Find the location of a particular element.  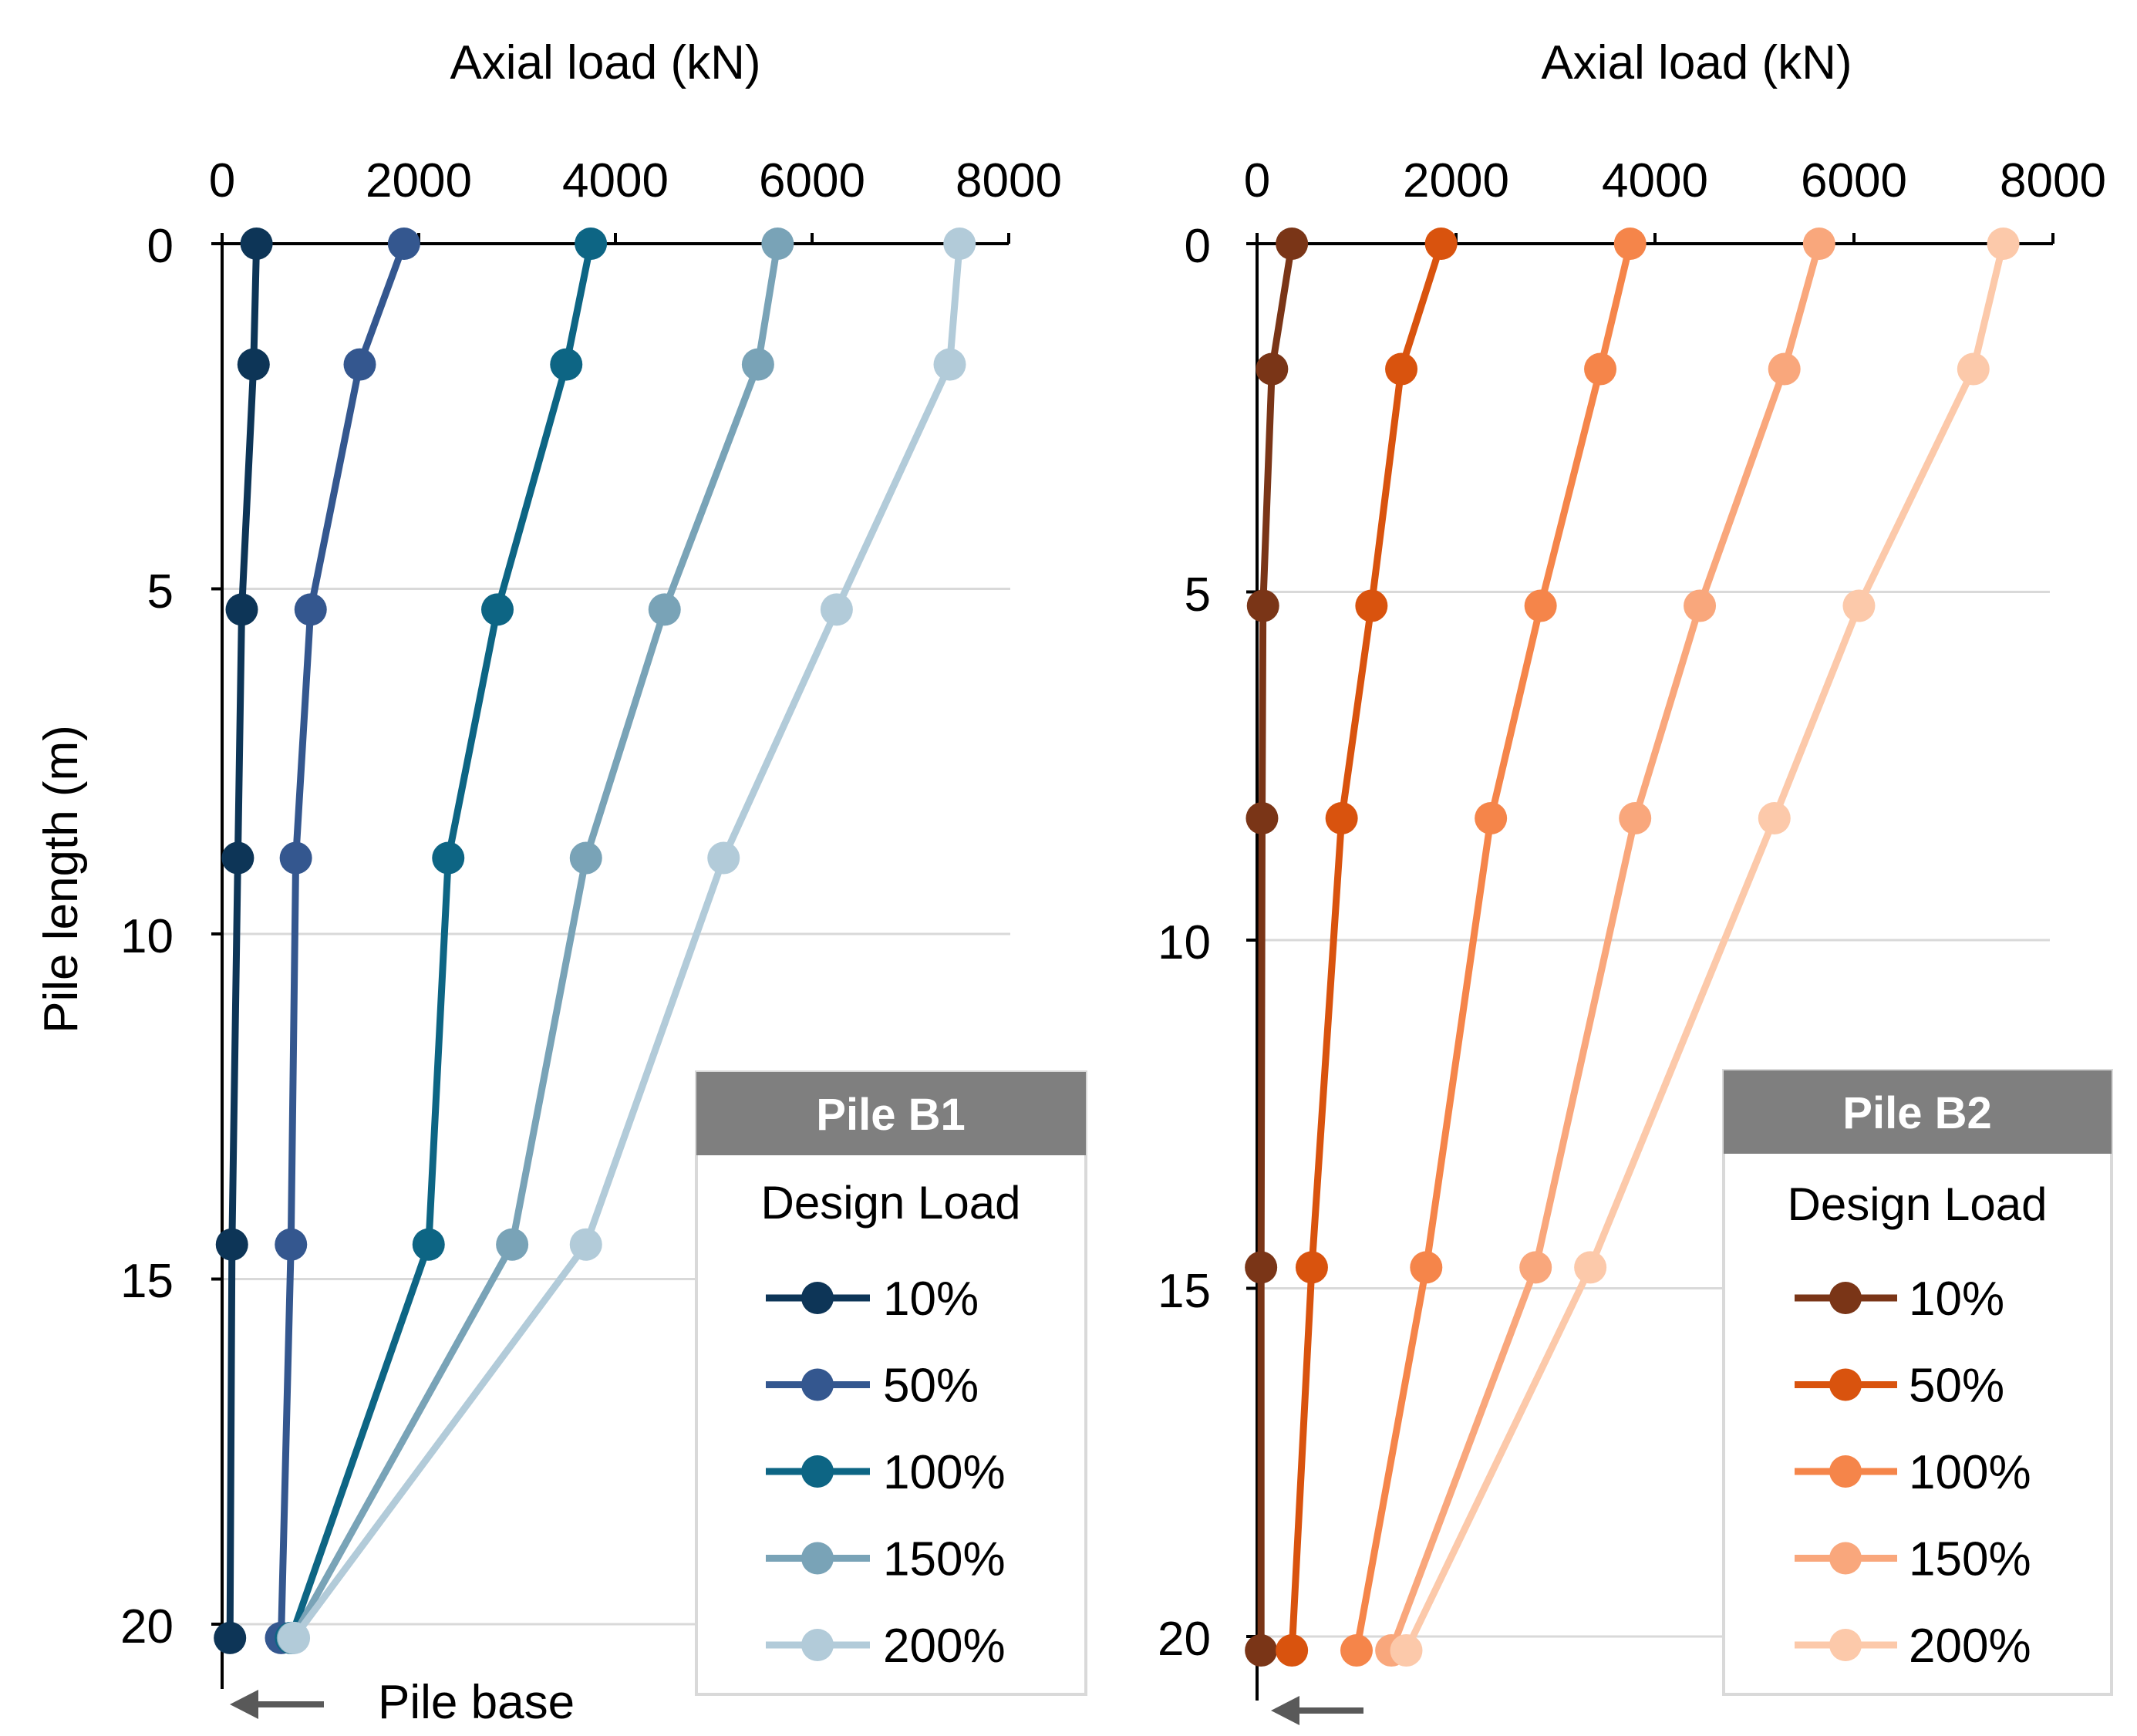

x-axis-title-left: Axial load (kN) is located at coordinates (605, 62).